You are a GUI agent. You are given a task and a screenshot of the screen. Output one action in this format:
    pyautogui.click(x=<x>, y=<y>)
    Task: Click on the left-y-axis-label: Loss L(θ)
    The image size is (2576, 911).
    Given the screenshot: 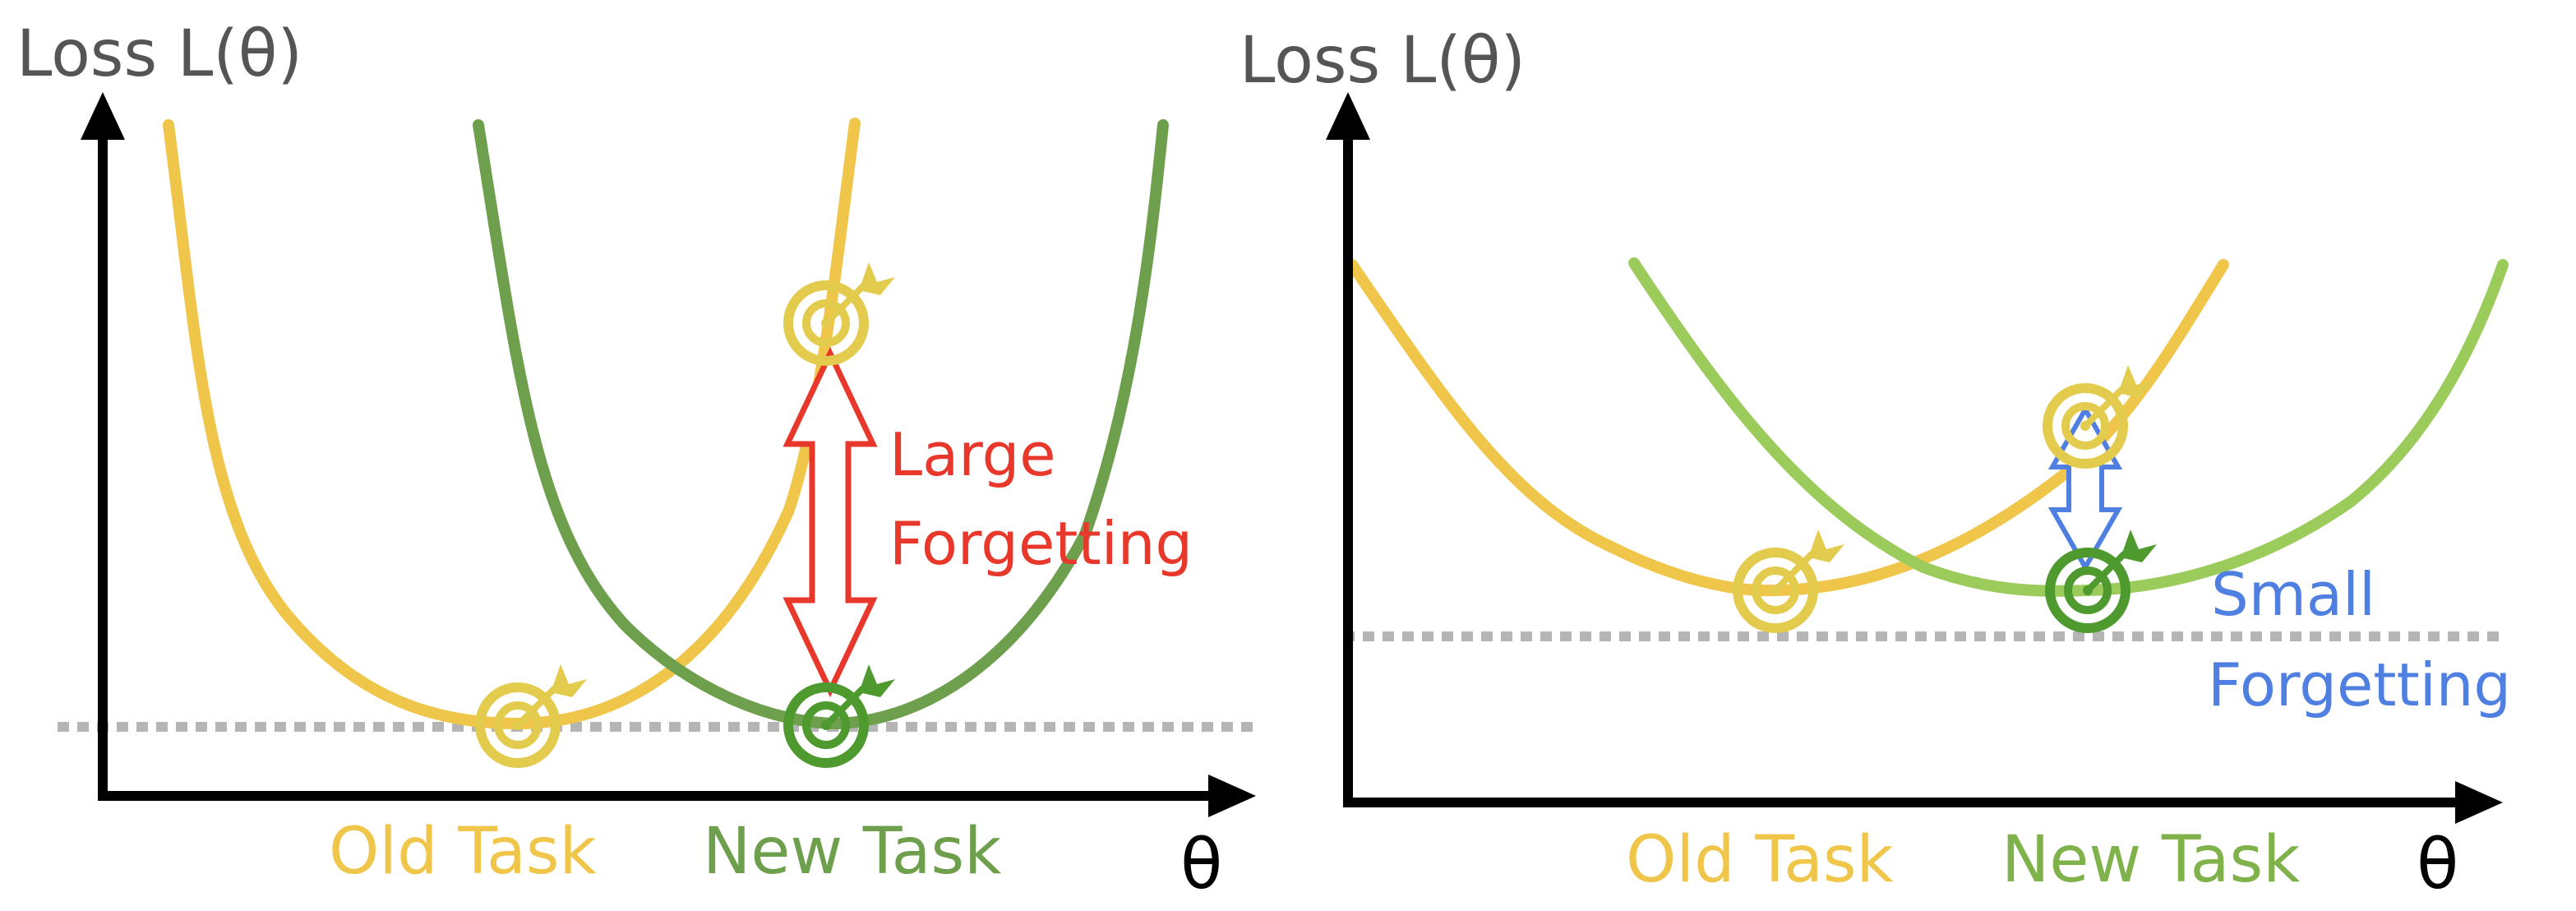 What is the action you would take?
    pyautogui.click(x=159, y=54)
    